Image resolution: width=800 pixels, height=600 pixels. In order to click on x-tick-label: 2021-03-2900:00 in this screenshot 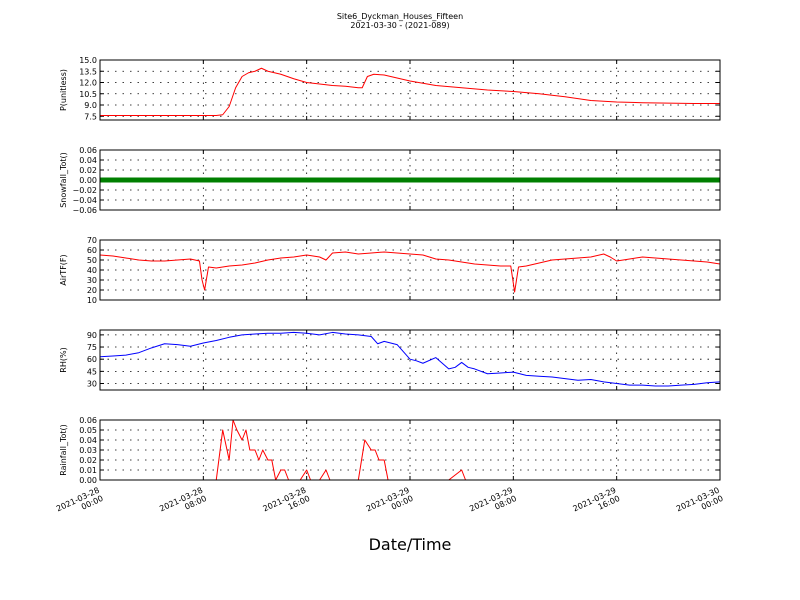, I will do `click(390, 504)`.